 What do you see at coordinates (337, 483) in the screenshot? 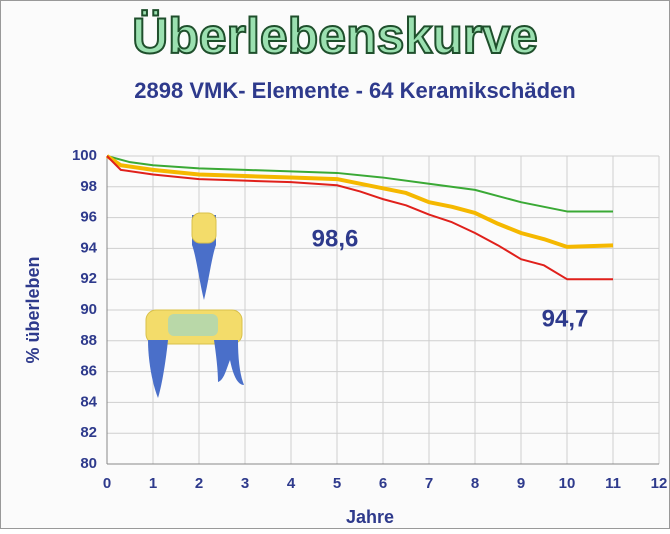
I see `x-tick-label: 5` at bounding box center [337, 483].